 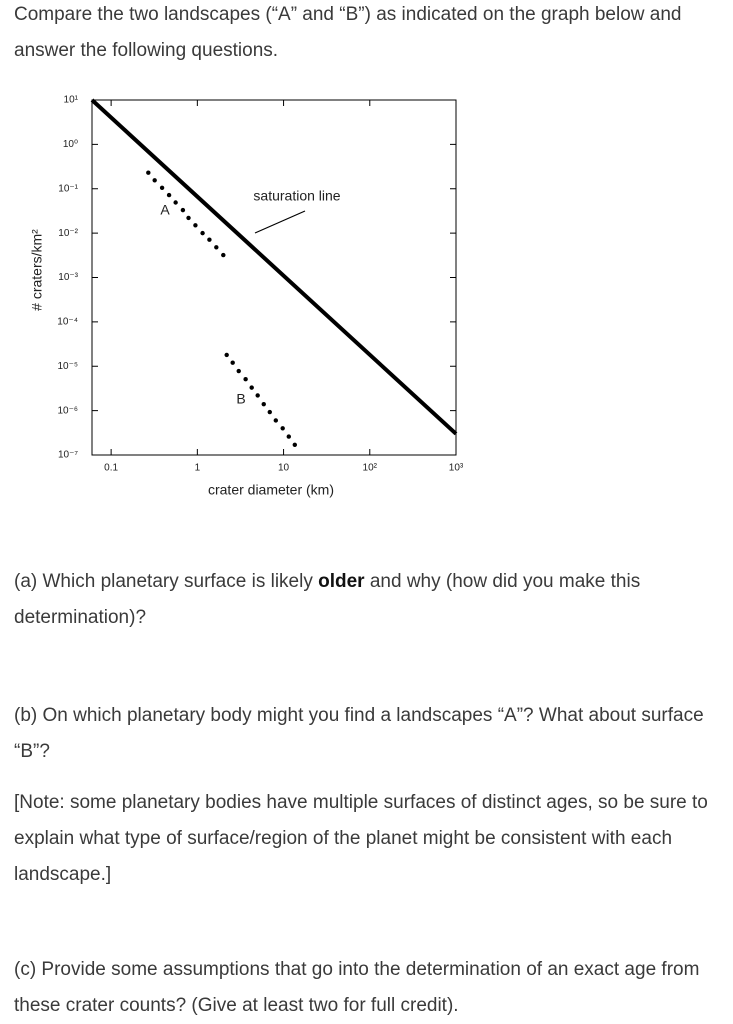 What do you see at coordinates (111, 468) in the screenshot?
I see `x-tick-label: 0.1` at bounding box center [111, 468].